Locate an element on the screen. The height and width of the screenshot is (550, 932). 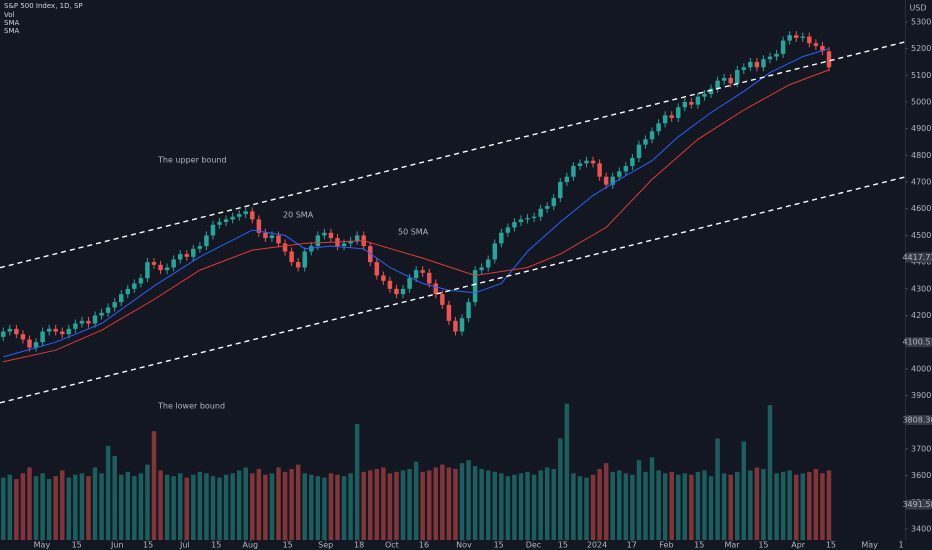
y-tick-label: 4300.00 is located at coordinates (921, 288).